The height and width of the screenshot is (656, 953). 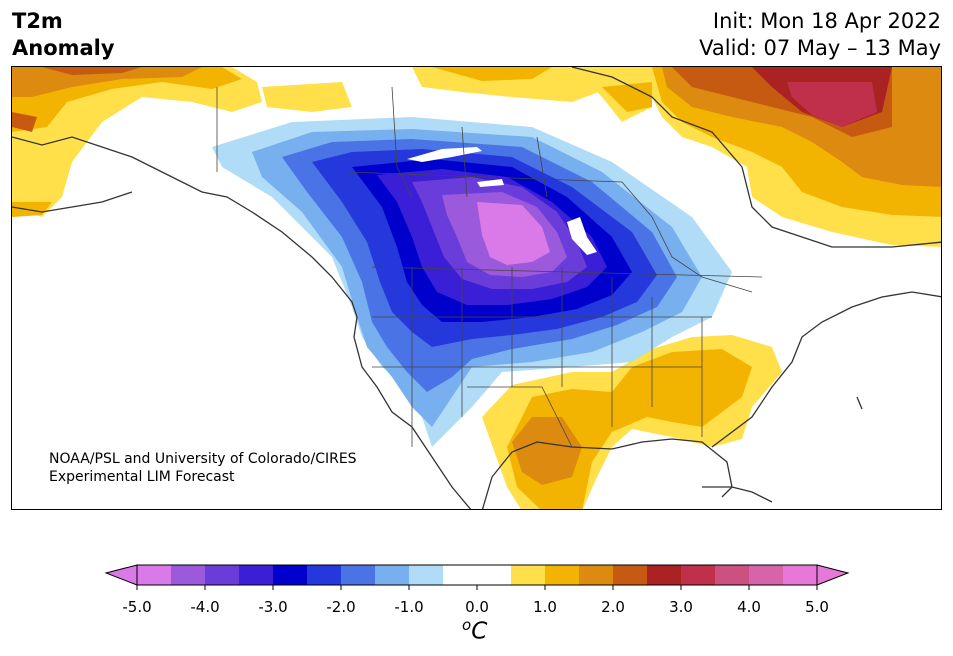 What do you see at coordinates (826, 21) in the screenshot?
I see `init-date: Init: Mon 18 Apr 2022` at bounding box center [826, 21].